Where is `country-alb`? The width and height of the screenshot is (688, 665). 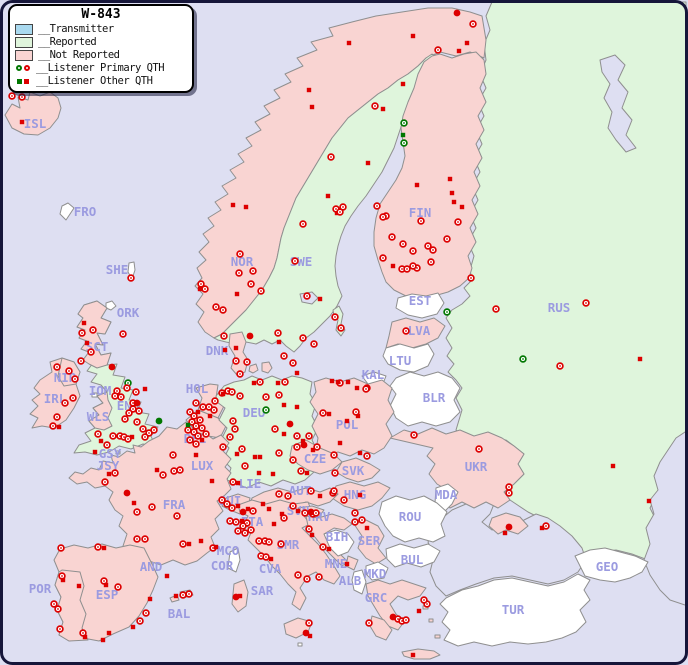 country-alb is located at coordinates (359, 582).